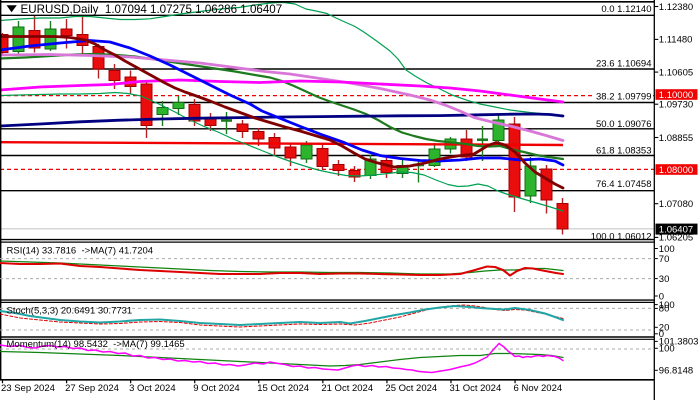 This screenshot has height=400, width=700. Describe the element at coordinates (96, 344) in the screenshot. I see `svg-text:Momentum(14) 98.5432 ->MA(7): Momentum(14) 98.5432 ->MA(7) 99.1465` at that location.